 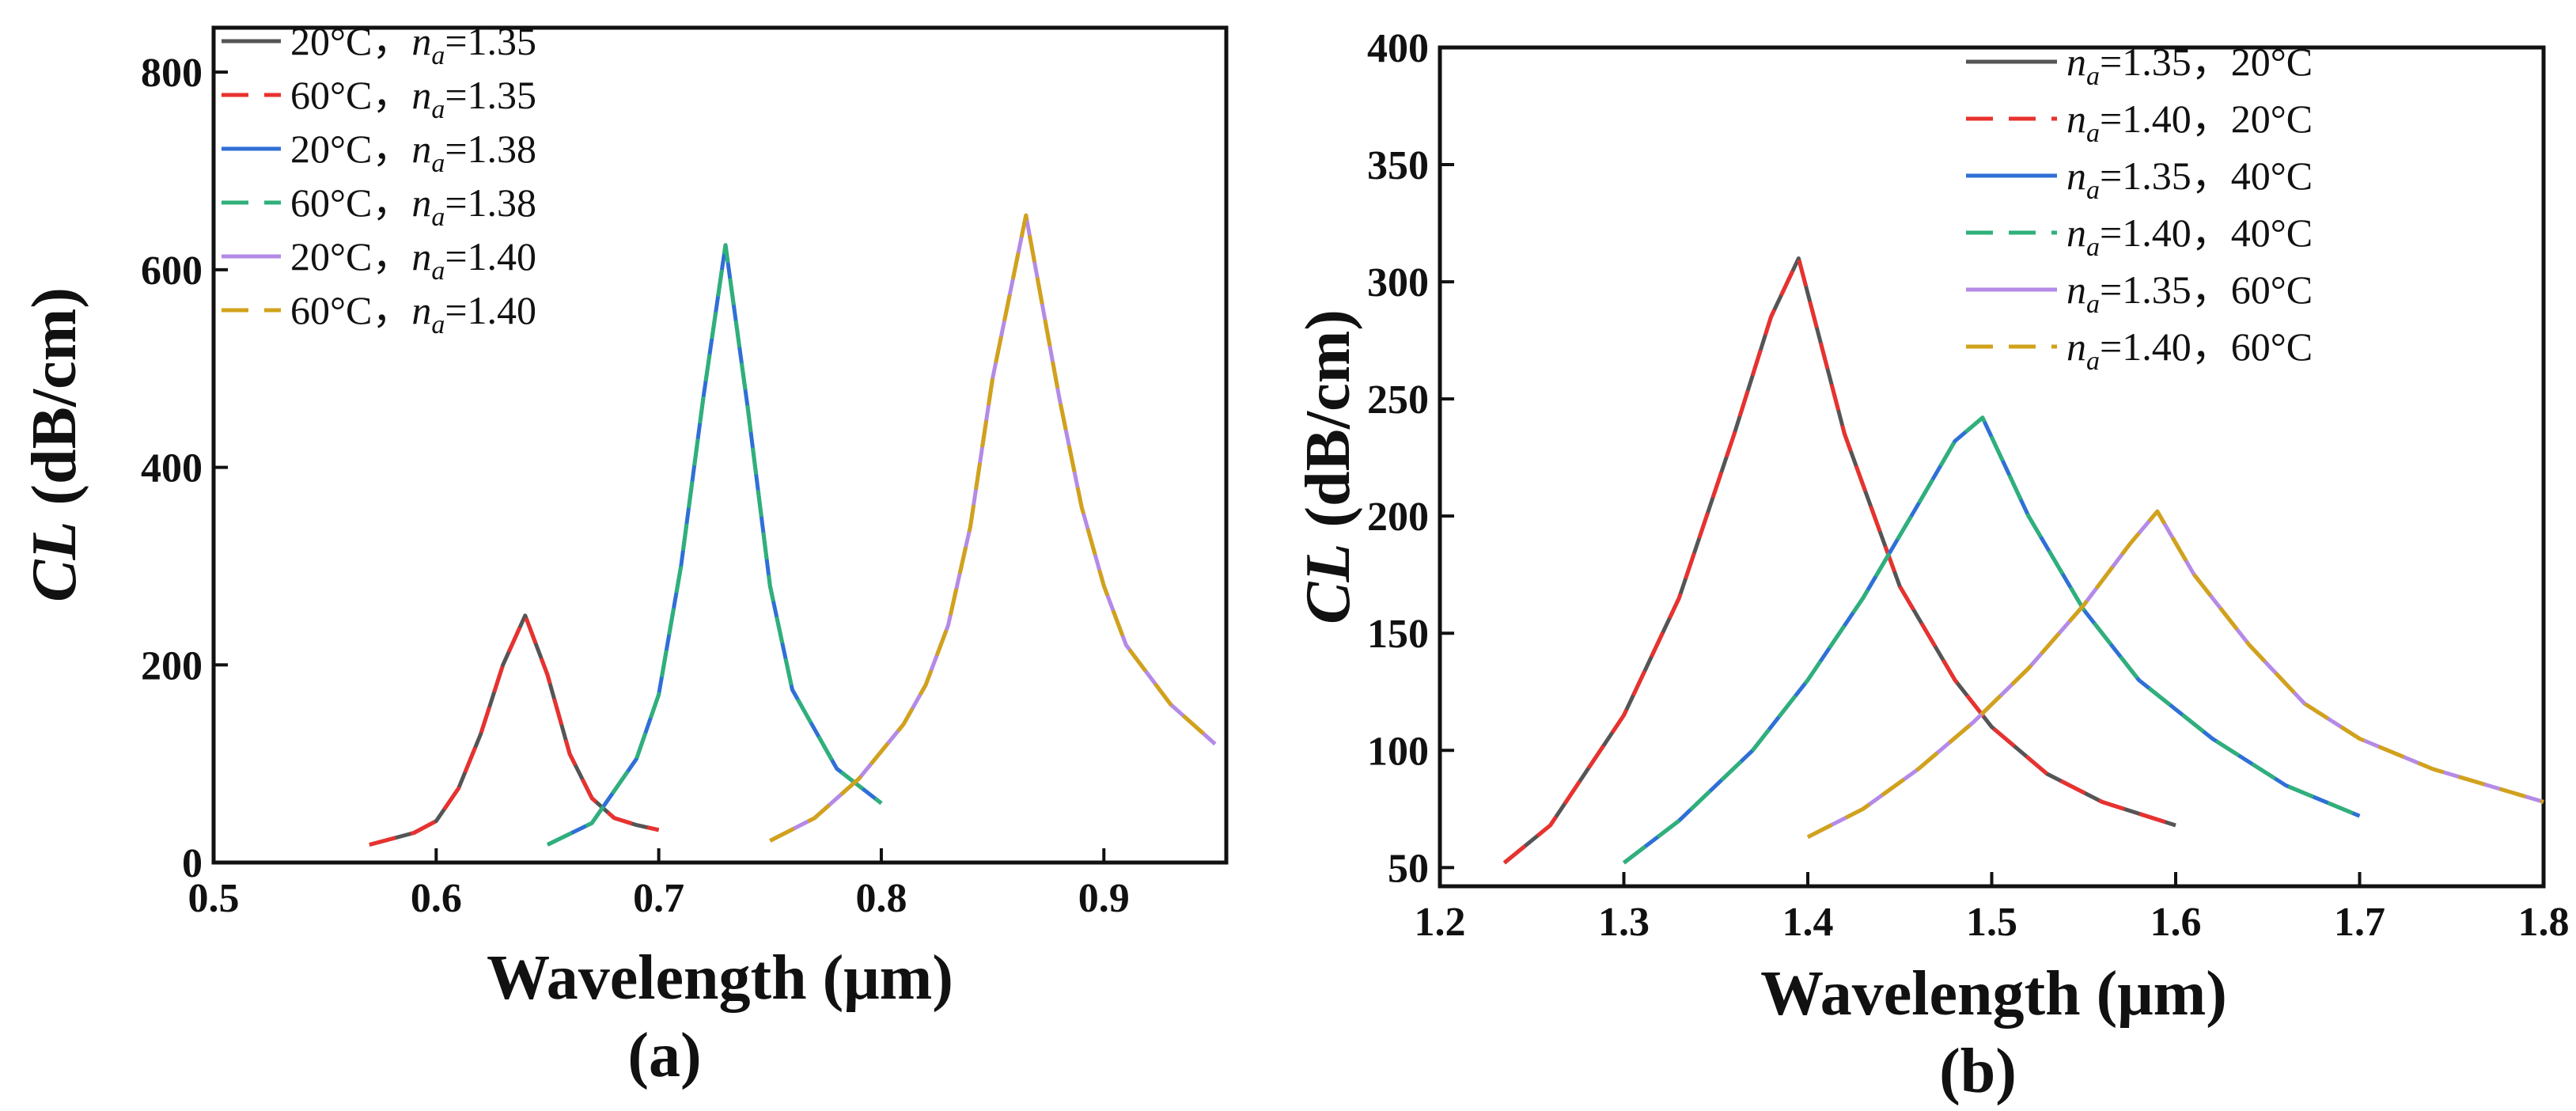 I want to click on chart-b-legend-label-4: na=1.35，60°C, so click(x=2189, y=293).